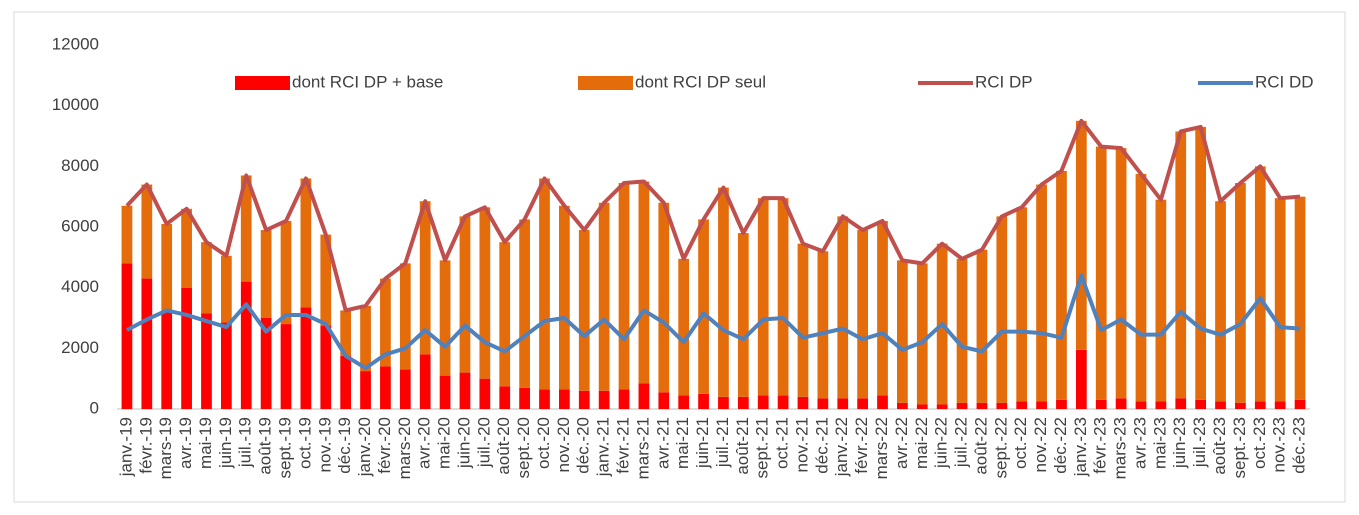  Describe the element at coordinates (1299, 445) in the screenshot. I see `x-tick-label: déc.-23` at that location.